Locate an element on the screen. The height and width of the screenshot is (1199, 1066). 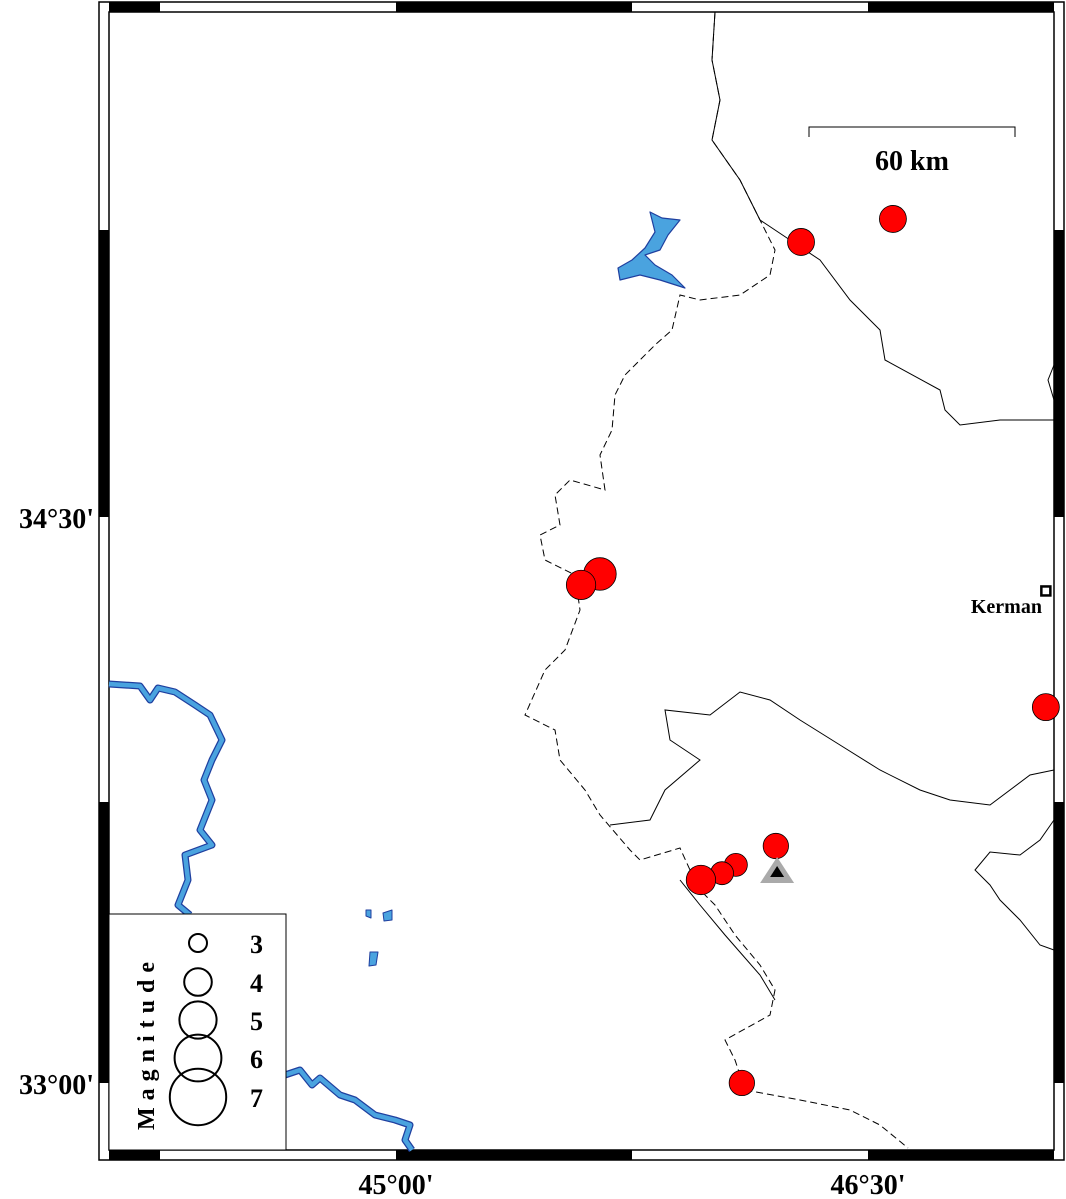
lake-small is located at coordinates (379, 938).